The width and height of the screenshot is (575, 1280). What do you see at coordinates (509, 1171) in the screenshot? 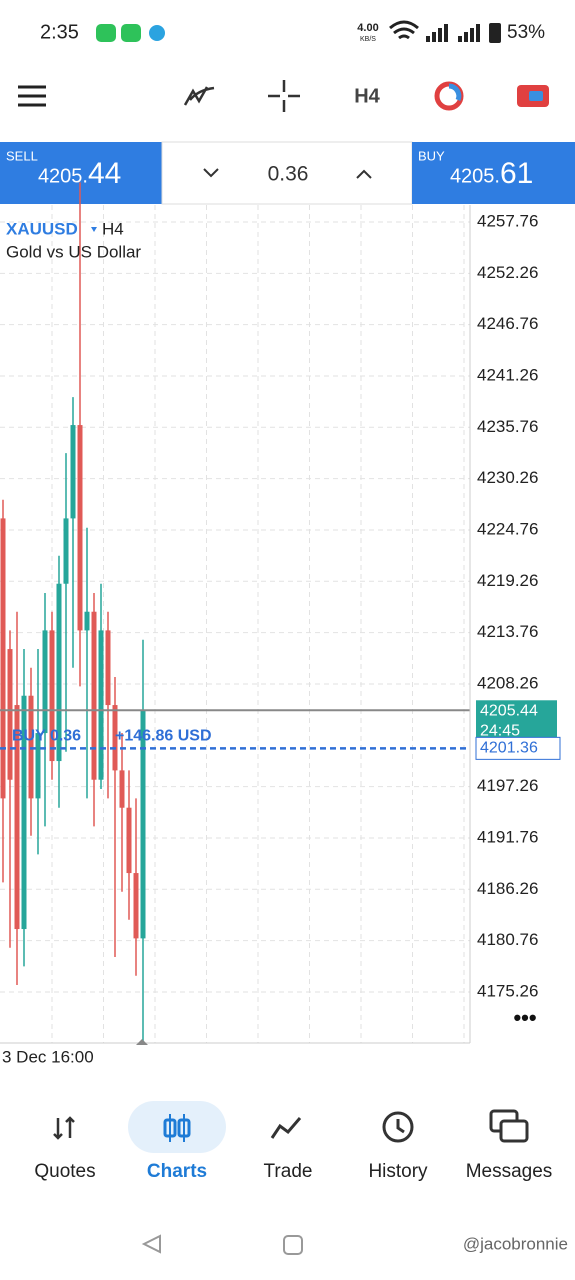
I see `nav-label: Messages` at bounding box center [509, 1171].